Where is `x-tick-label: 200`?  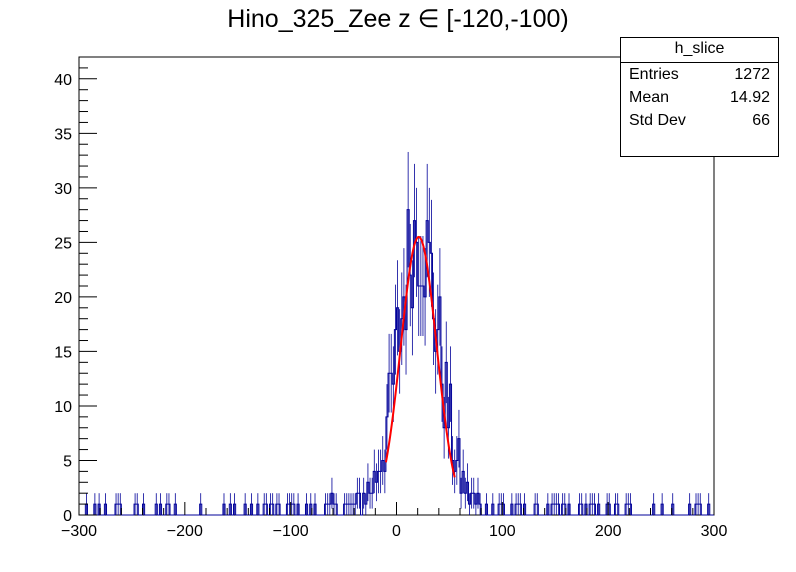 x-tick-label: 200 is located at coordinates (608, 531).